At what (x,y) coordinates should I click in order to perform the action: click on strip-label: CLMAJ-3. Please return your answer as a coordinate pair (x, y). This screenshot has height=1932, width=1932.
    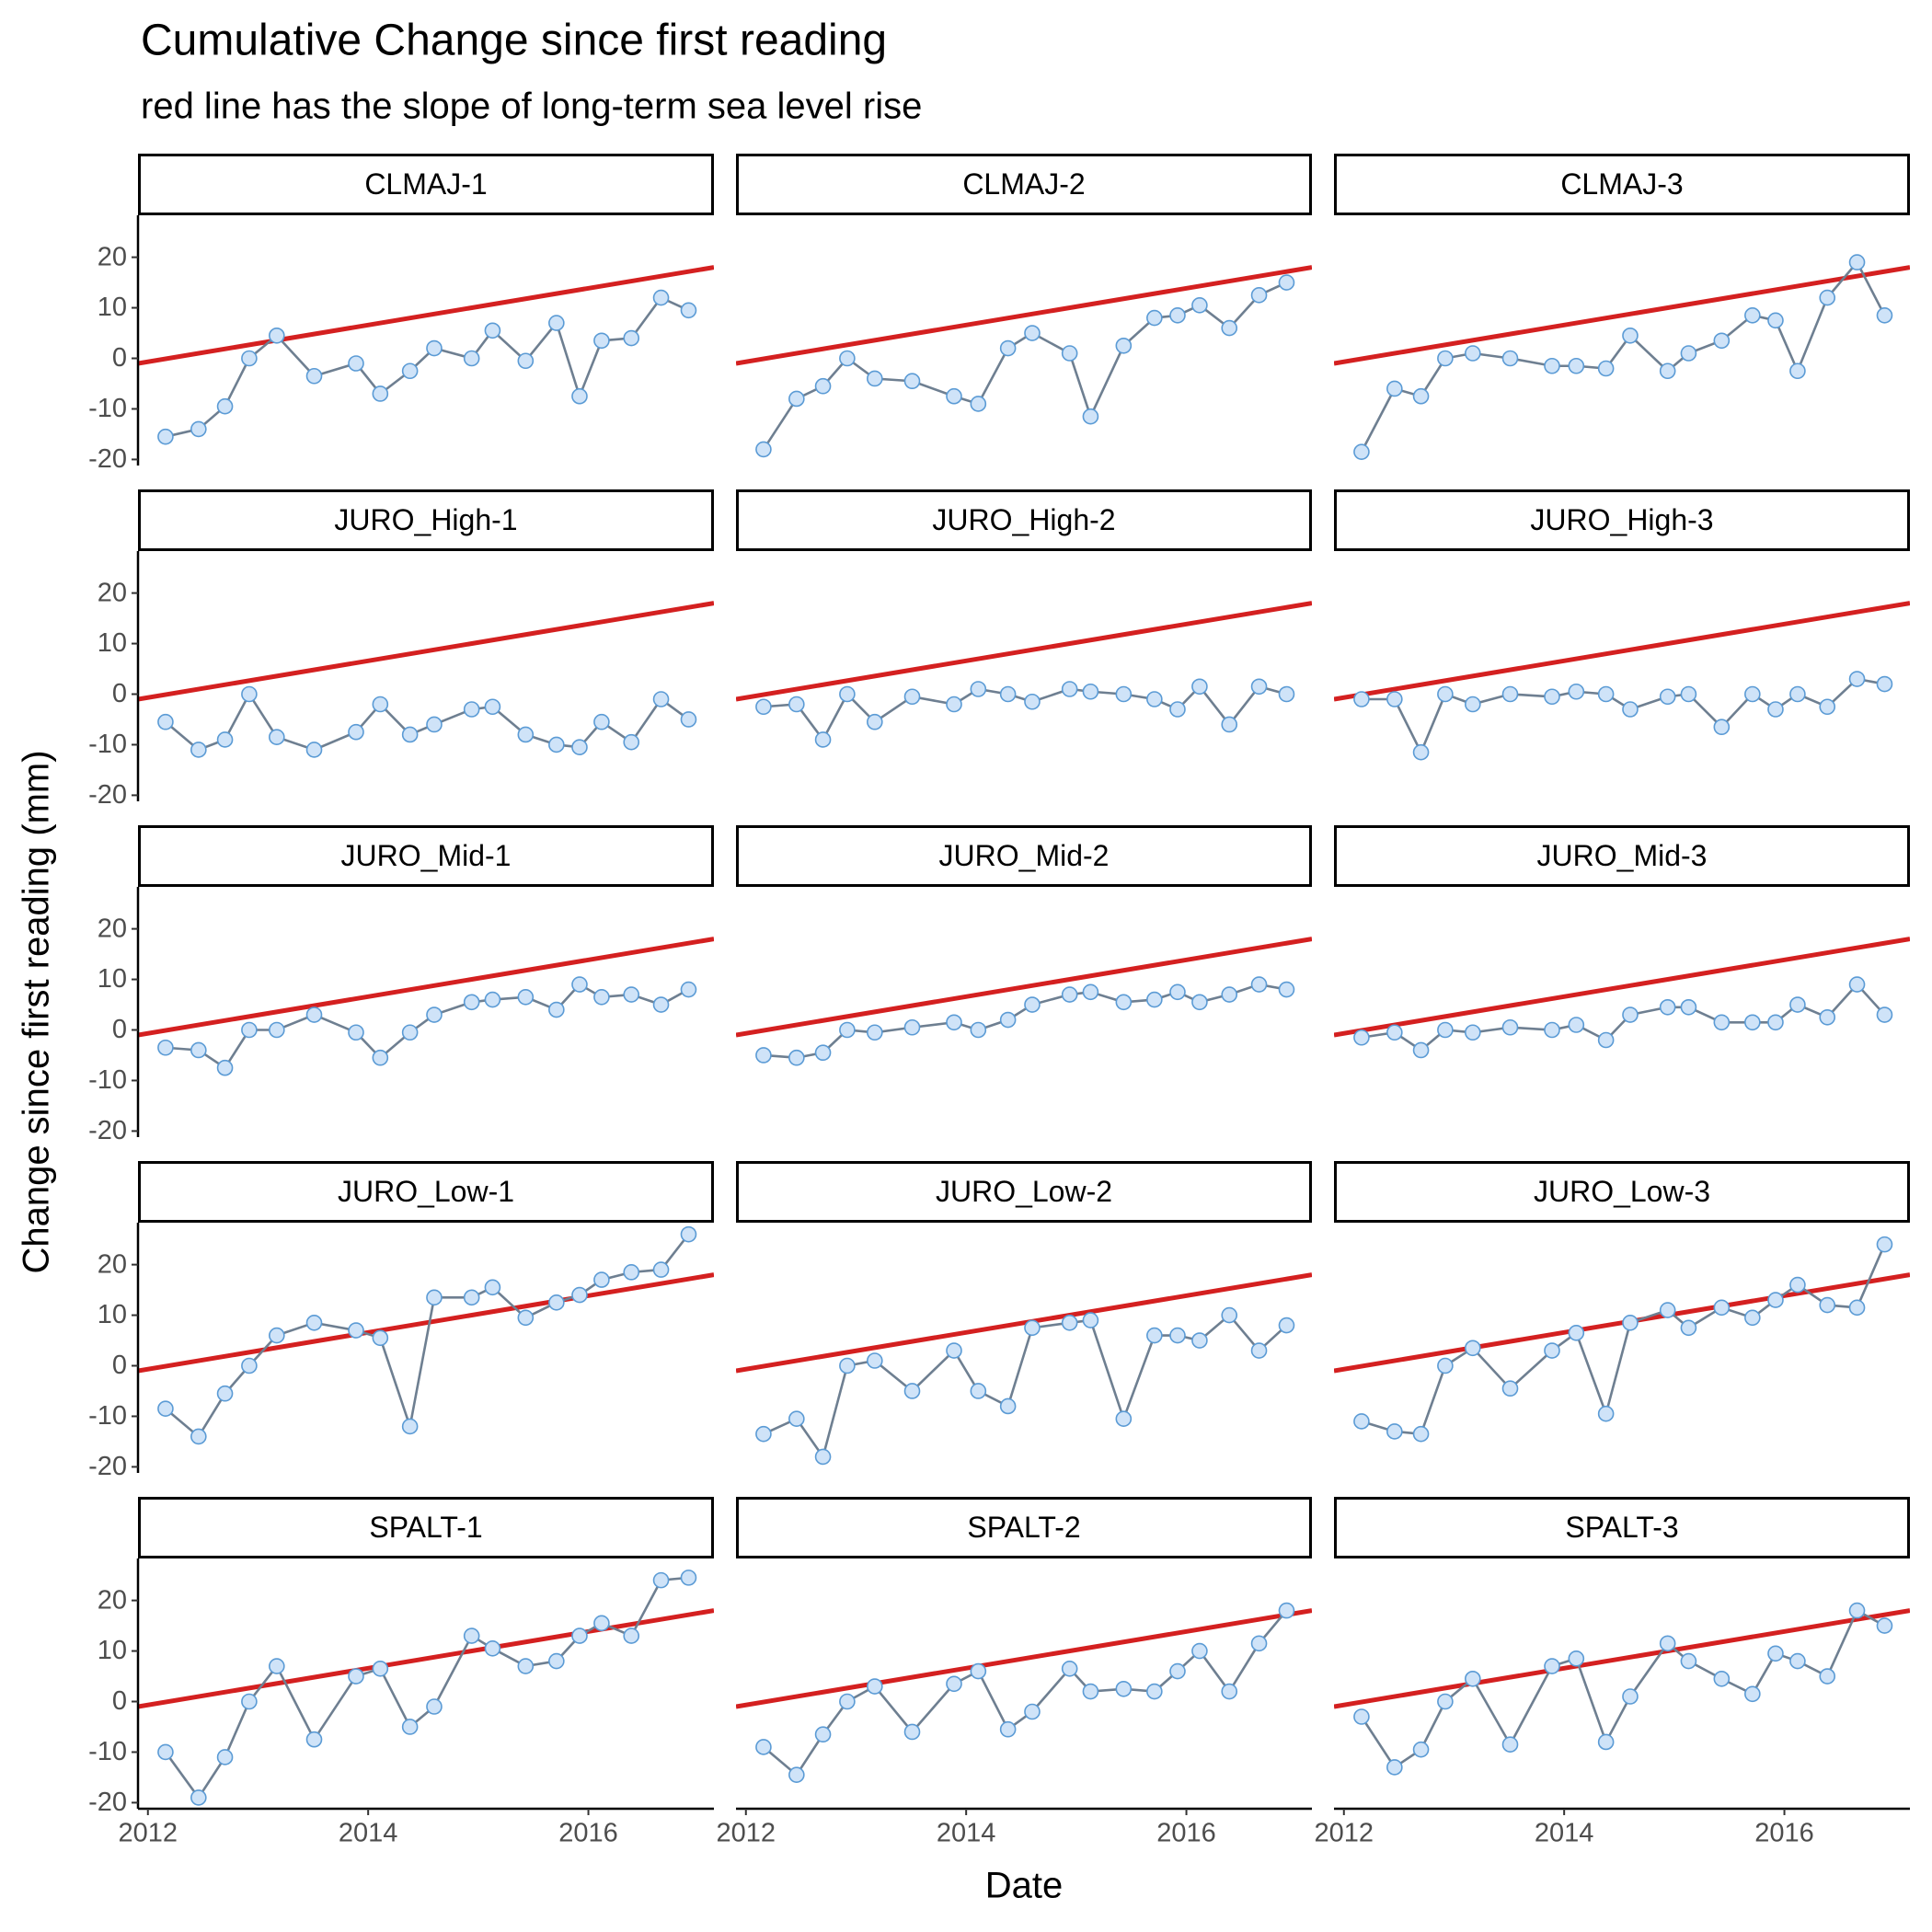
    Looking at the image, I should click on (1621, 184).